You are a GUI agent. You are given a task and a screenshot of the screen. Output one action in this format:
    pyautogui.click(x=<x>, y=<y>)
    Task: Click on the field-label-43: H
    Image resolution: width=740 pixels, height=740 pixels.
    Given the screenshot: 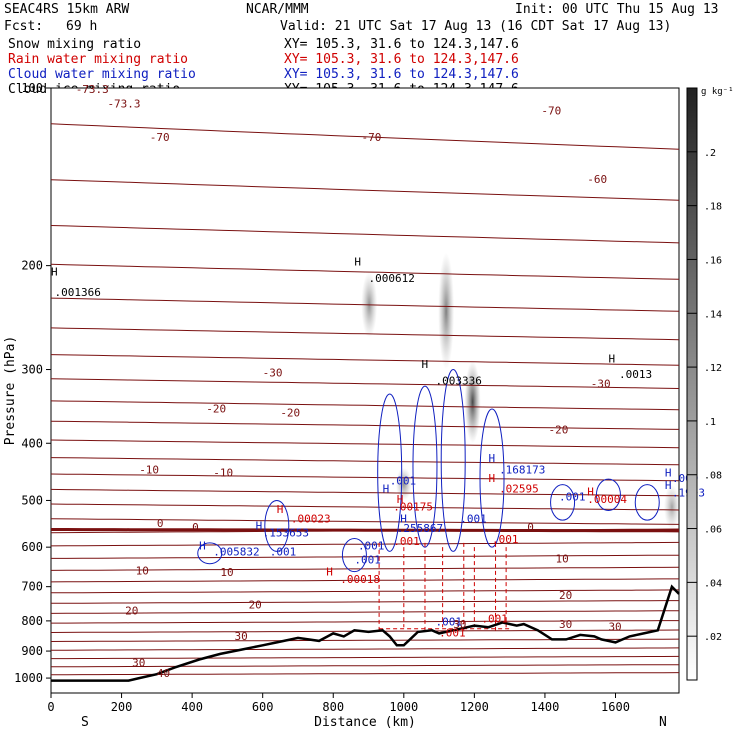 What is the action you would take?
    pyautogui.click(x=491, y=458)
    